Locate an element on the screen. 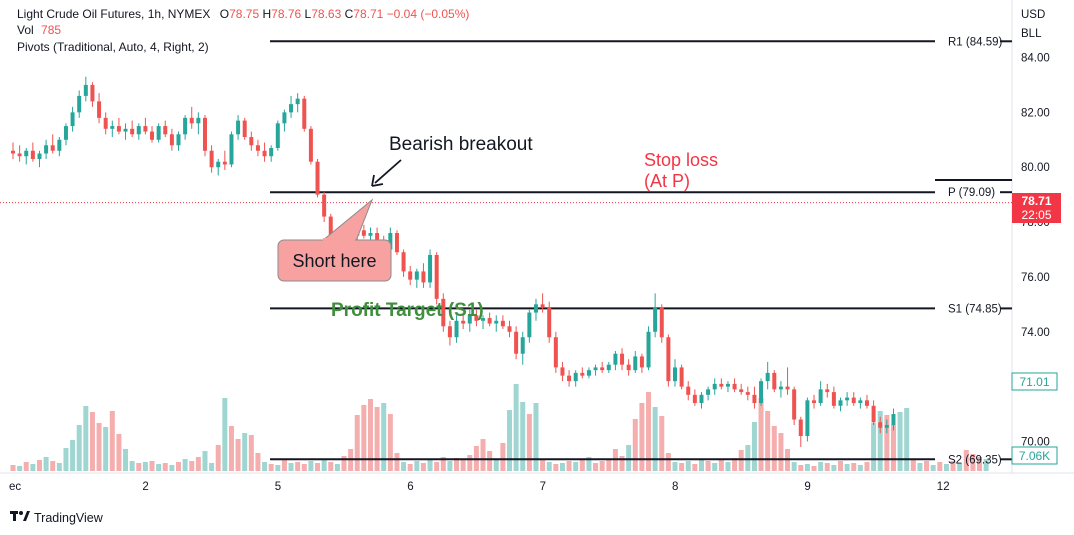 The width and height of the screenshot is (1074, 535). short-here-callout: Short here is located at coordinates (334, 240).